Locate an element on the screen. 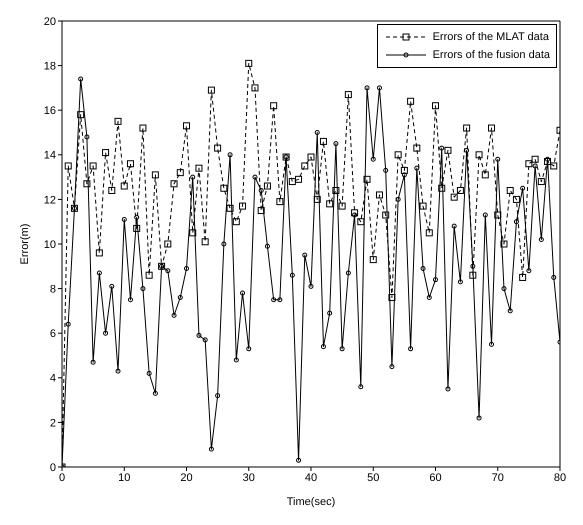  y-tick-label: 6 is located at coordinates (53, 334).